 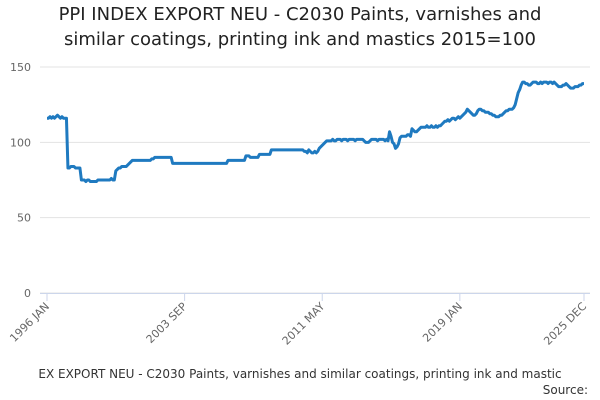 What do you see at coordinates (20, 142) in the screenshot?
I see `y-tick-label: 100` at bounding box center [20, 142].